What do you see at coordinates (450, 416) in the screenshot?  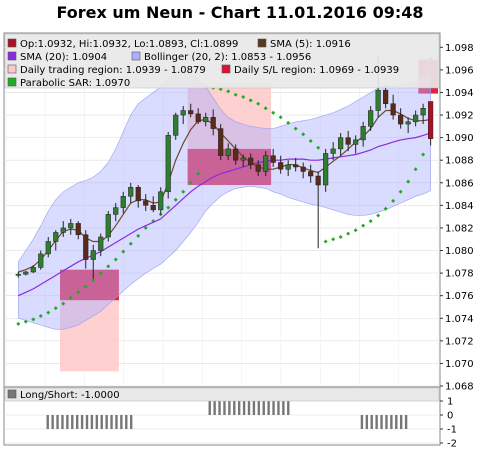 I see `sub-y-tick-label: 0` at bounding box center [450, 416].